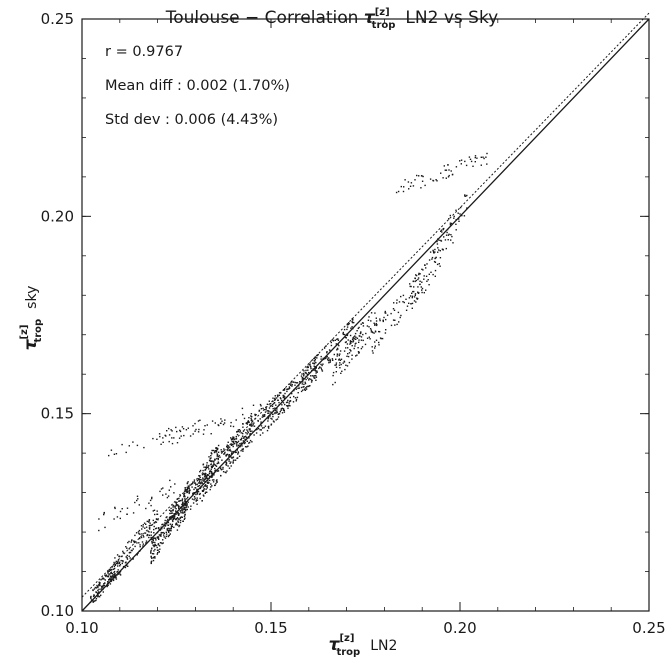 The width and height of the screenshot is (665, 662). What do you see at coordinates (270, 628) in the screenshot?
I see `x-tick-label: 0.15` at bounding box center [270, 628].